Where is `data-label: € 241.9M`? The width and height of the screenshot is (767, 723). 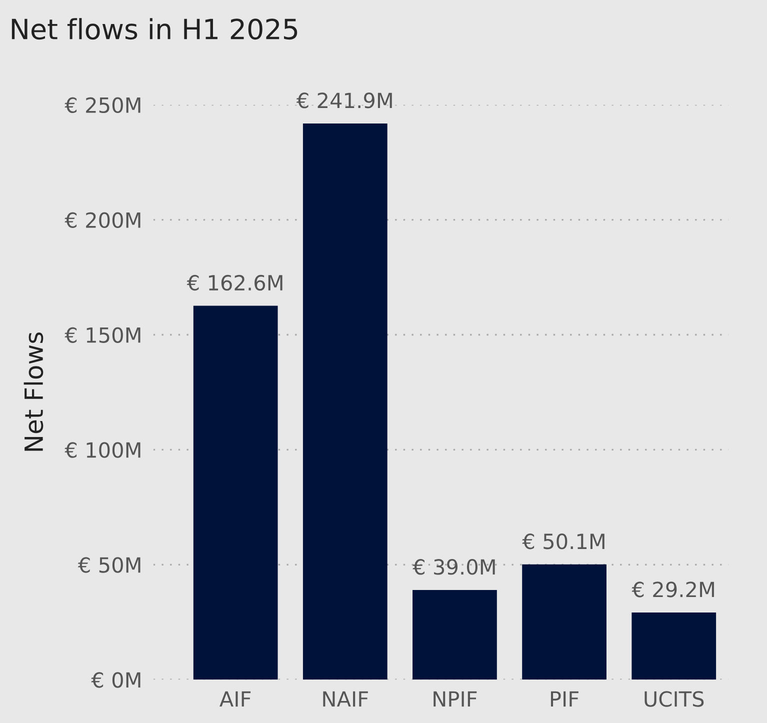
data-label: € 241.9M is located at coordinates (344, 100).